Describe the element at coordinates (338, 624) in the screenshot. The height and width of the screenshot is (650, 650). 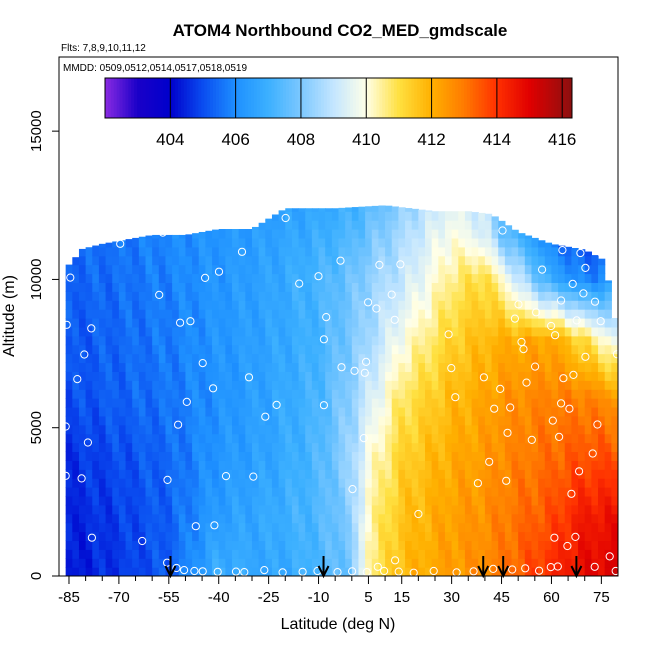
I see `x-axis-label: Latitude (deg N)` at that location.